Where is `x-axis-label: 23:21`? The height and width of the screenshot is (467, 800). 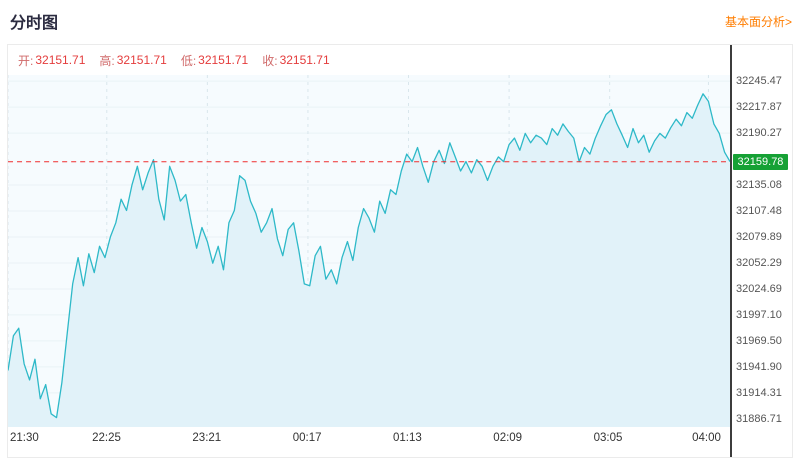 x-axis-label: 23:21 is located at coordinates (207, 438).